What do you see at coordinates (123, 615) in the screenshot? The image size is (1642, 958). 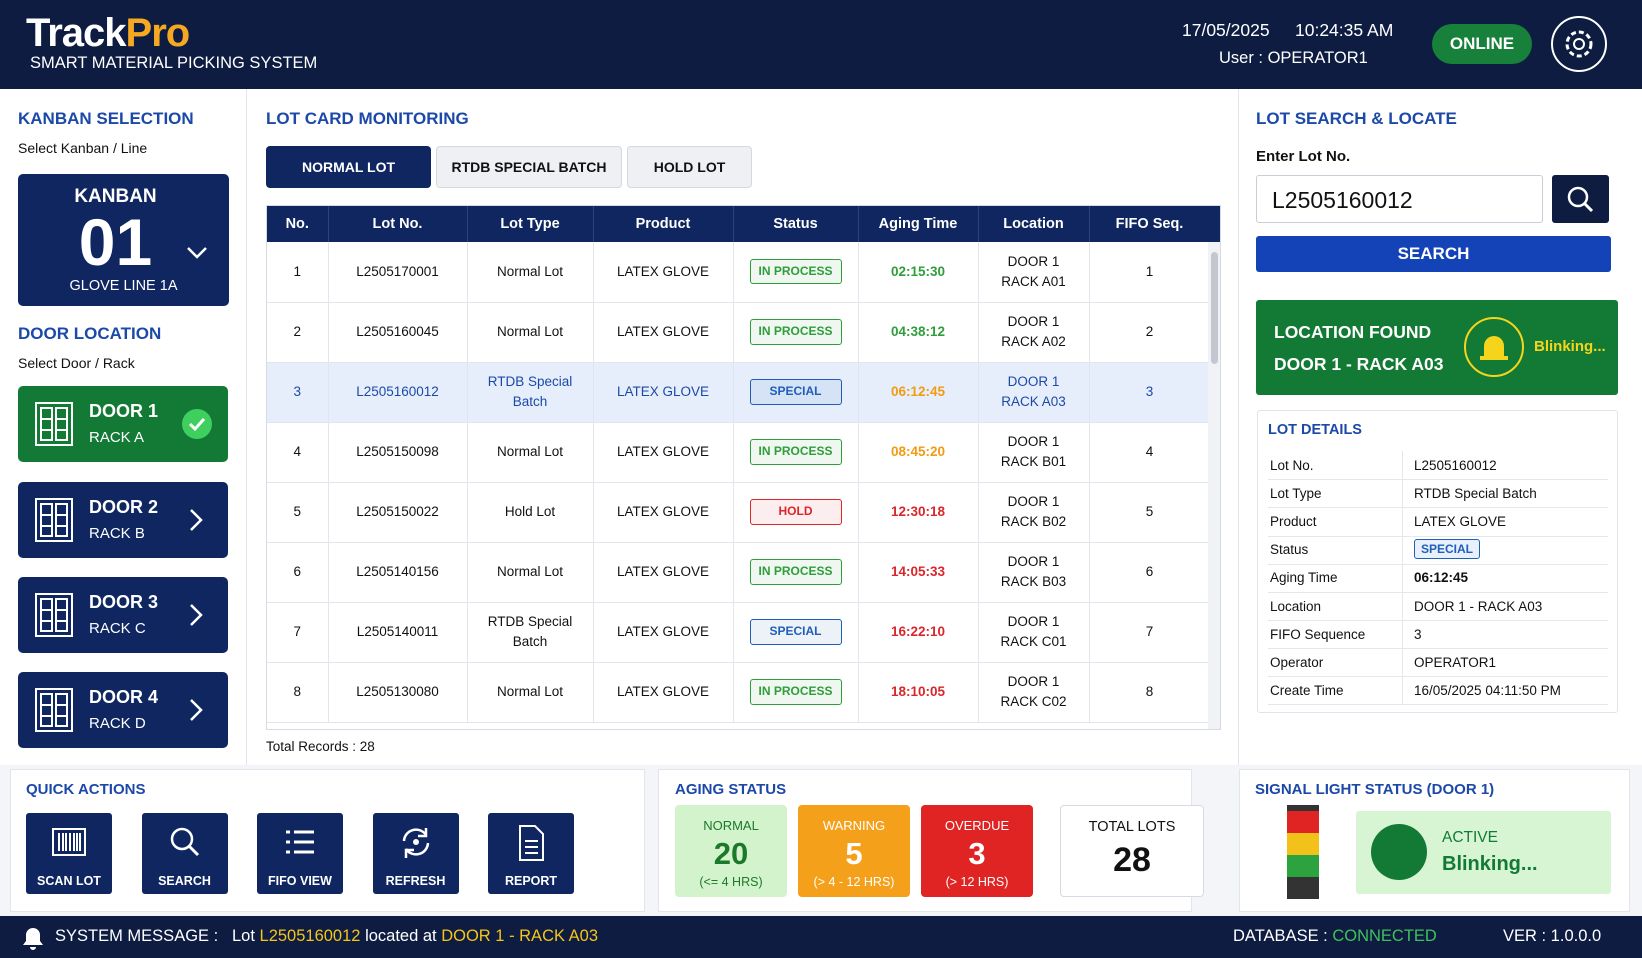 I see `door-item: DOOR 3 RACK C` at bounding box center [123, 615].